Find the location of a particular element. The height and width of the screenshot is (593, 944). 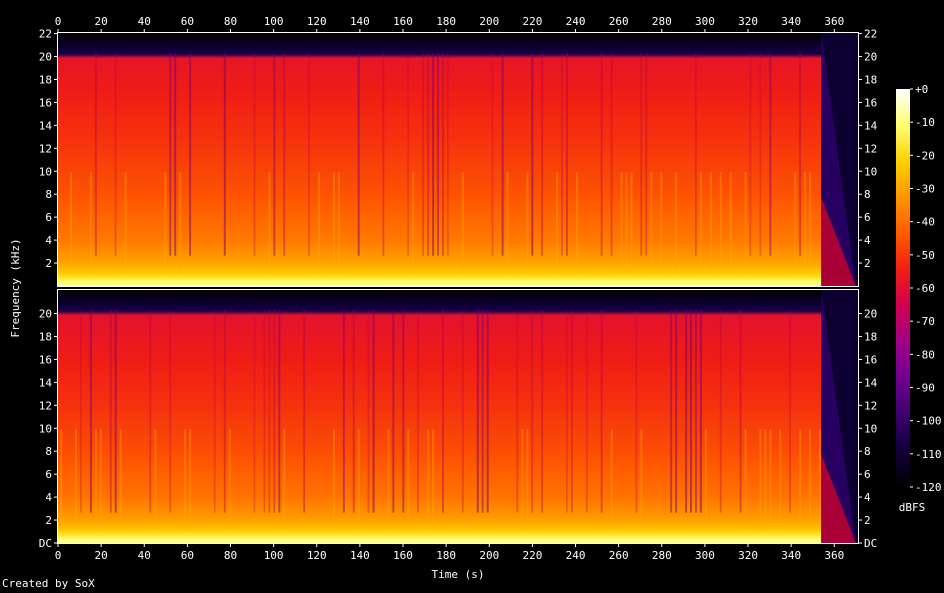

colorbar-tick-label: -100 is located at coordinates (928, 421).